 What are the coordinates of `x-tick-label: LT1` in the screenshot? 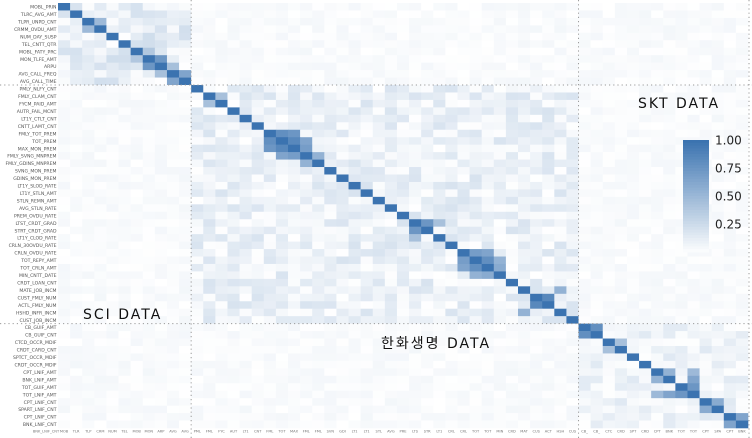 It's located at (439, 432).